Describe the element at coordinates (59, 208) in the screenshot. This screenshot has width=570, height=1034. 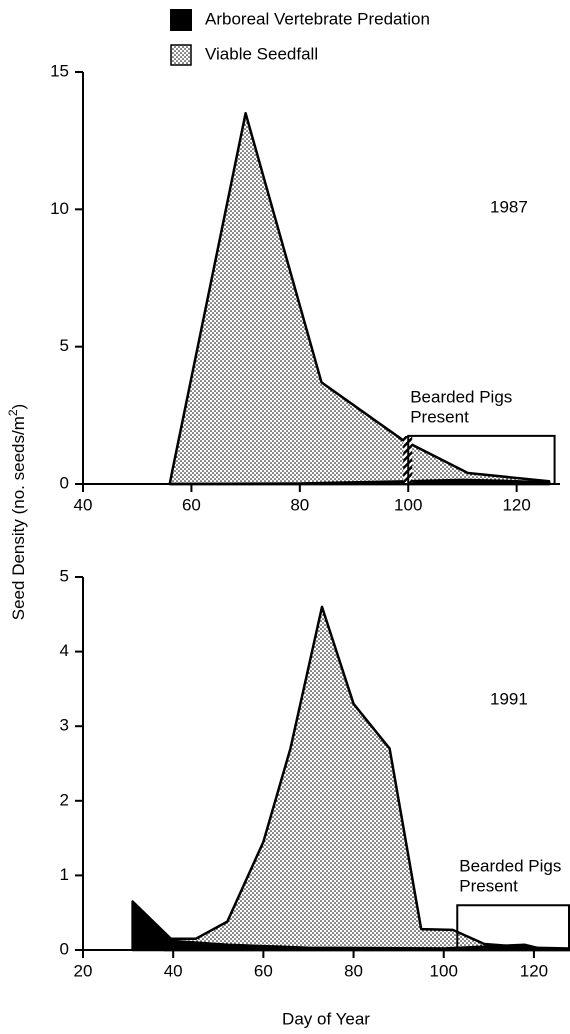
I see `y-tick-label: 10` at that location.